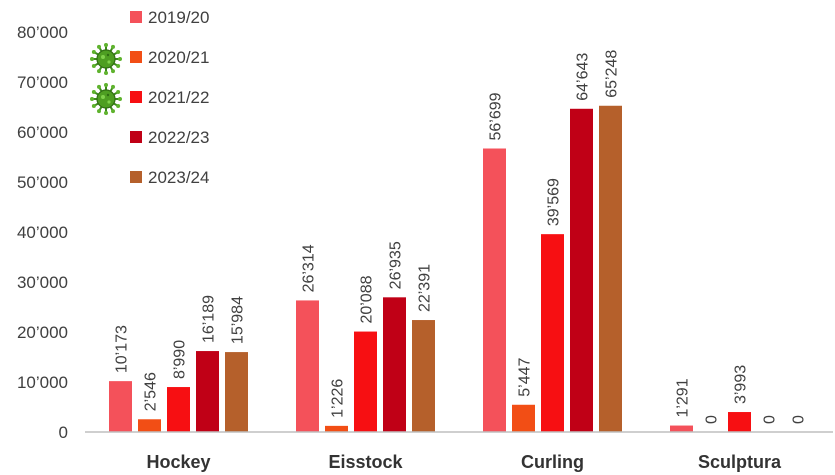  What do you see at coordinates (525, 377) in the screenshot?
I see `data-label: 5’447` at bounding box center [525, 377].